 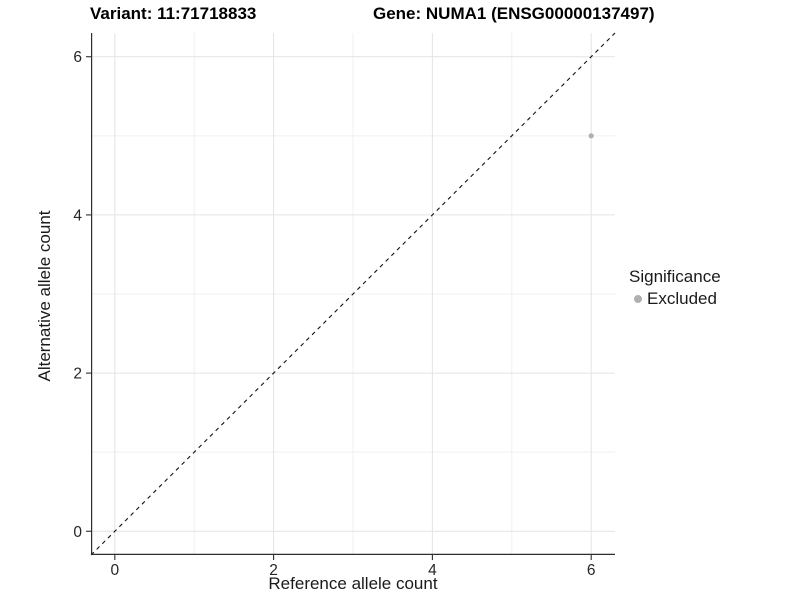 I want to click on legend-title: Significance, so click(x=675, y=276).